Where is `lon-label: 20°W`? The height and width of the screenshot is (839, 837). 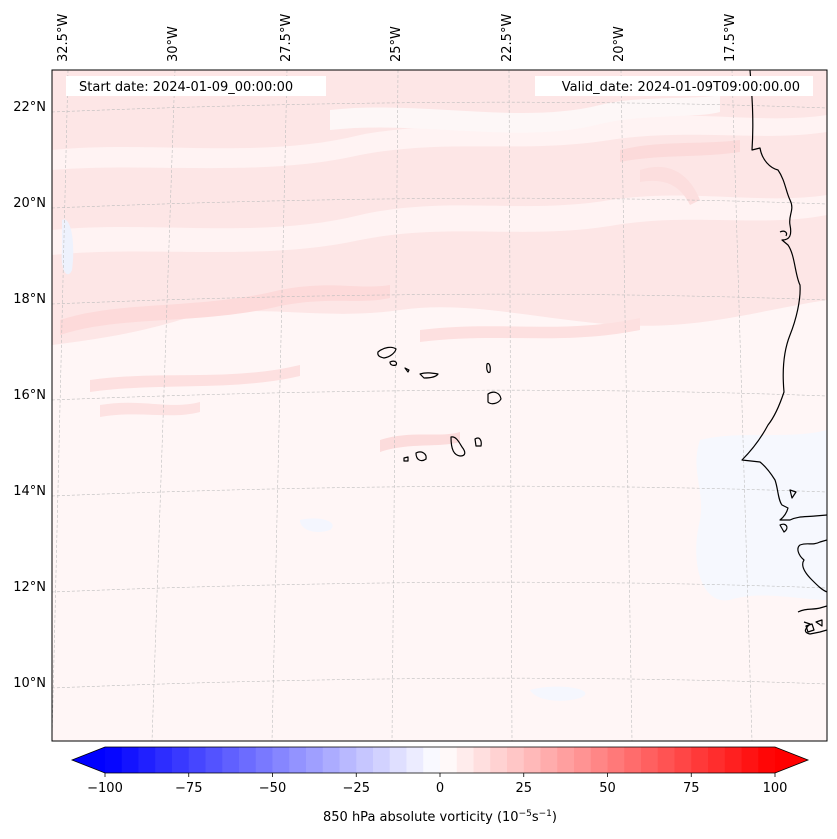
lon-label: 20°W is located at coordinates (619, 44).